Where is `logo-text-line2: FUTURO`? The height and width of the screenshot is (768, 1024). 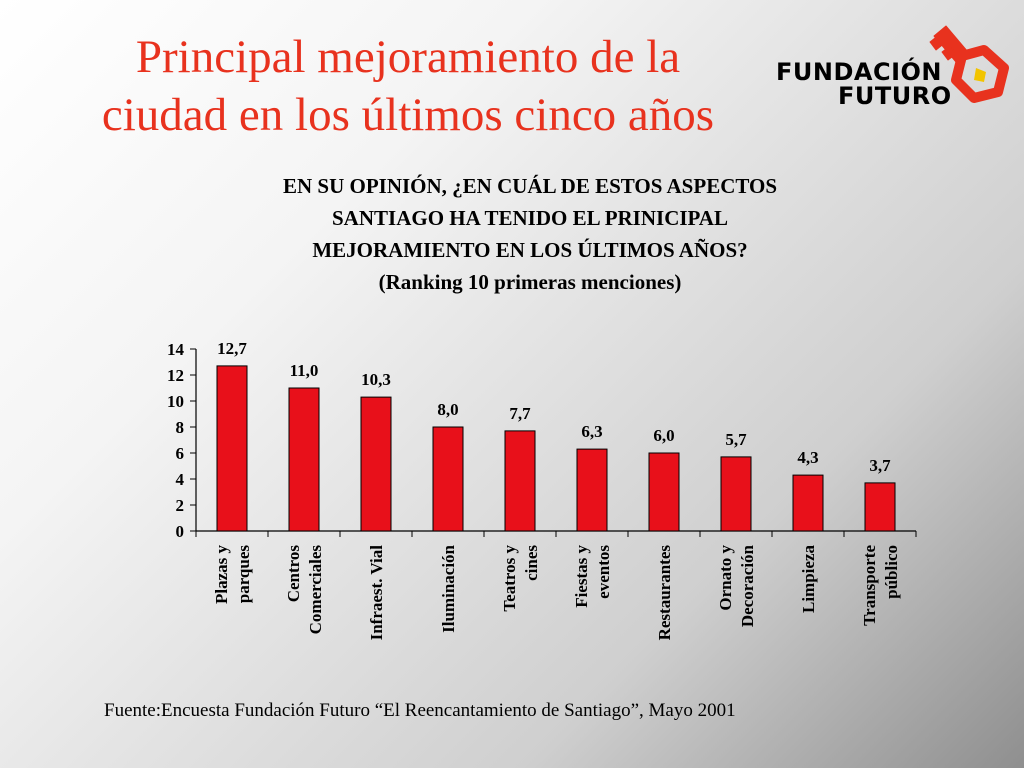
logo-text-line2: FUTURO is located at coordinates (895, 96).